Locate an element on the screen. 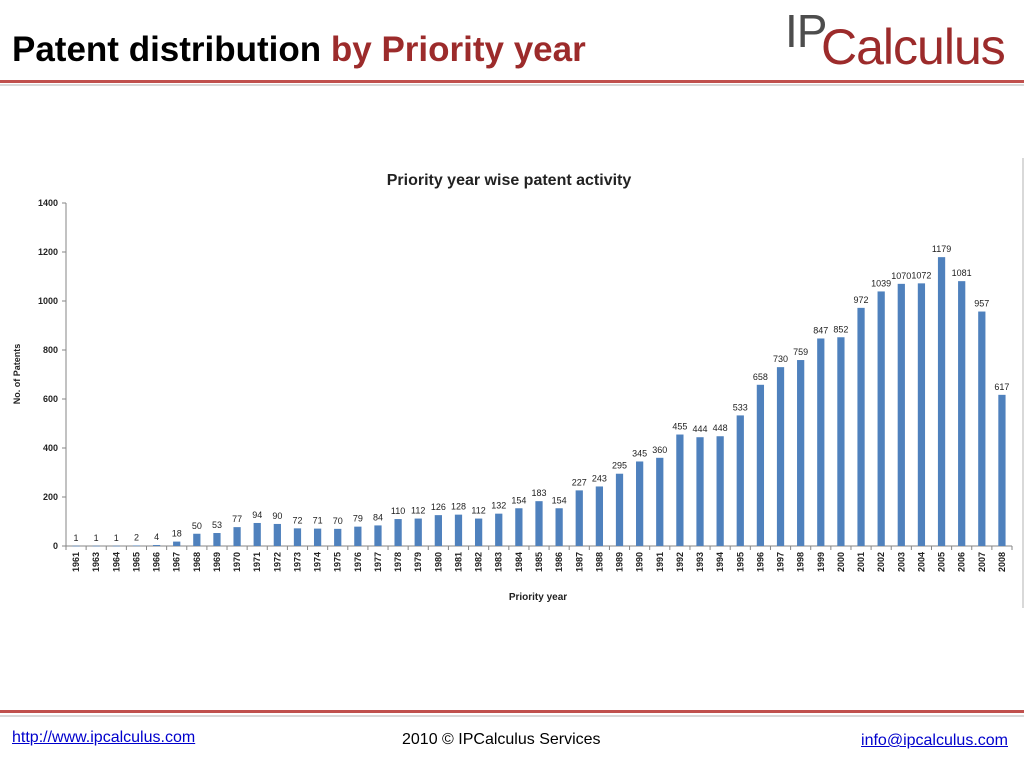 Image resolution: width=1024 pixels, height=768 pixels. x-tick-label: 1990 is located at coordinates (640, 562).